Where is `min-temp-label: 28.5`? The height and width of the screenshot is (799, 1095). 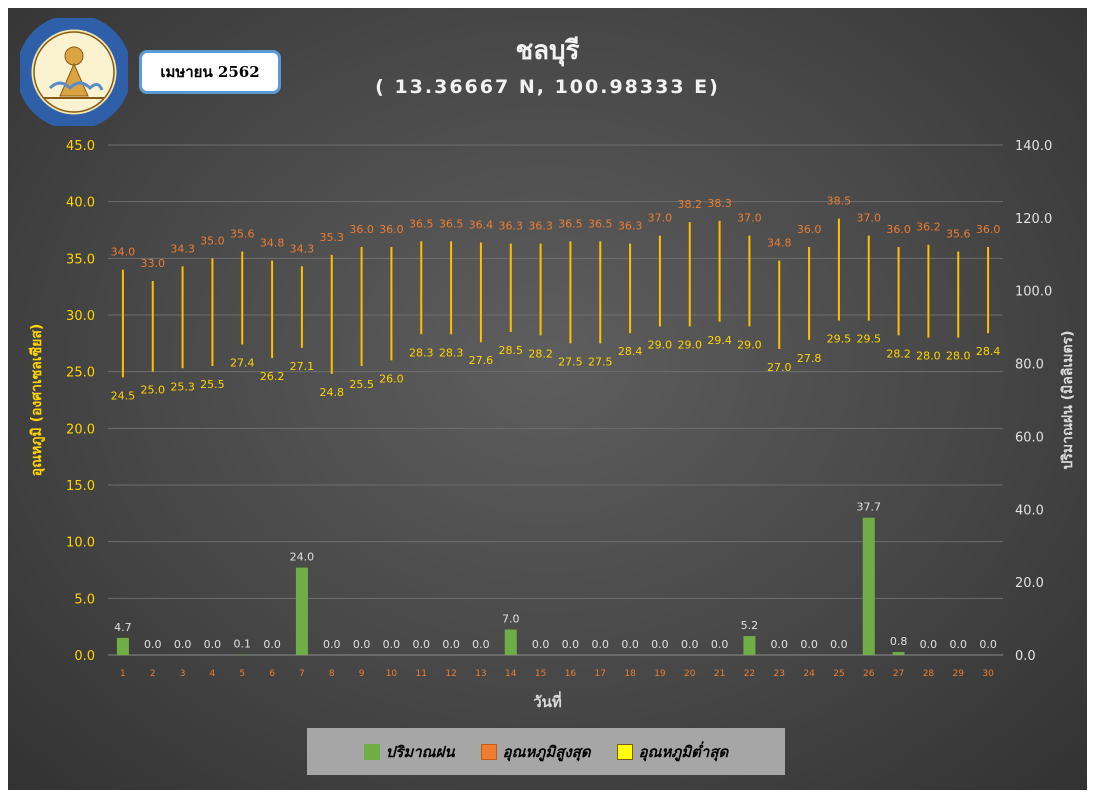
min-temp-label: 28.5 is located at coordinates (511, 350).